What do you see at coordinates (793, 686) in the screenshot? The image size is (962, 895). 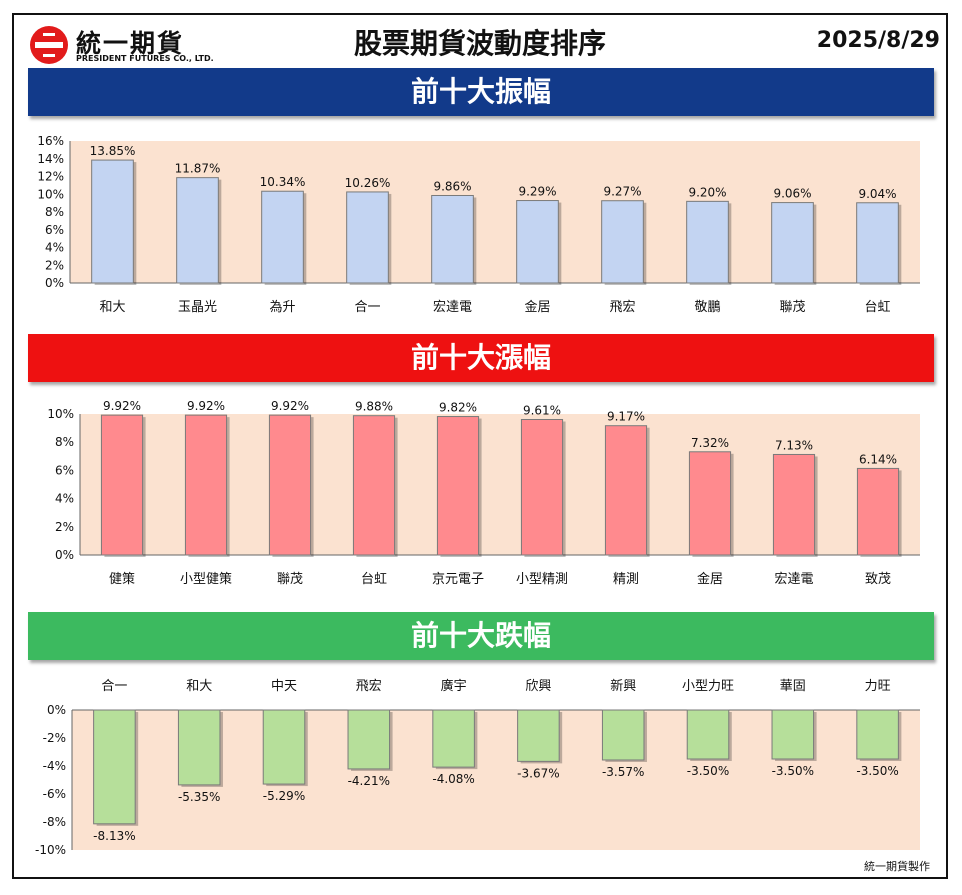 I see `category-label: 華固` at bounding box center [793, 686].